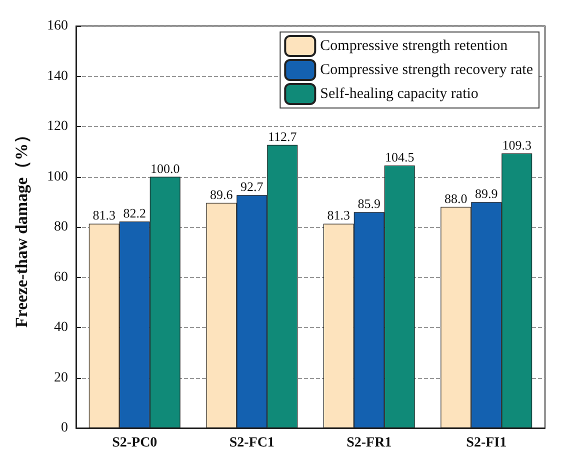 This screenshot has width=573, height=459. I want to click on x-tick-label: S2-PC0, so click(135, 443).